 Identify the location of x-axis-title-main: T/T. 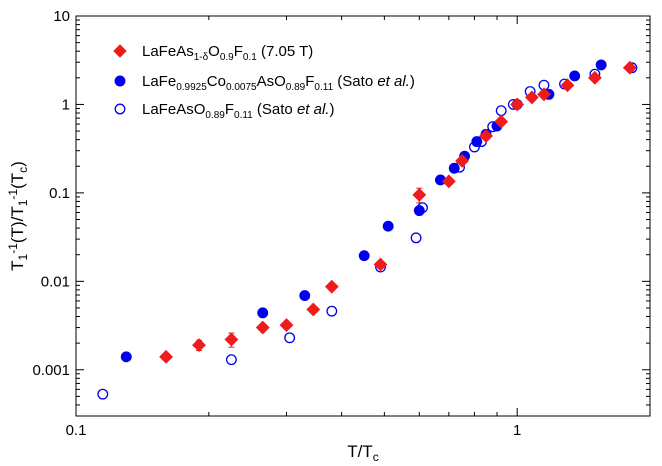
(360, 451).